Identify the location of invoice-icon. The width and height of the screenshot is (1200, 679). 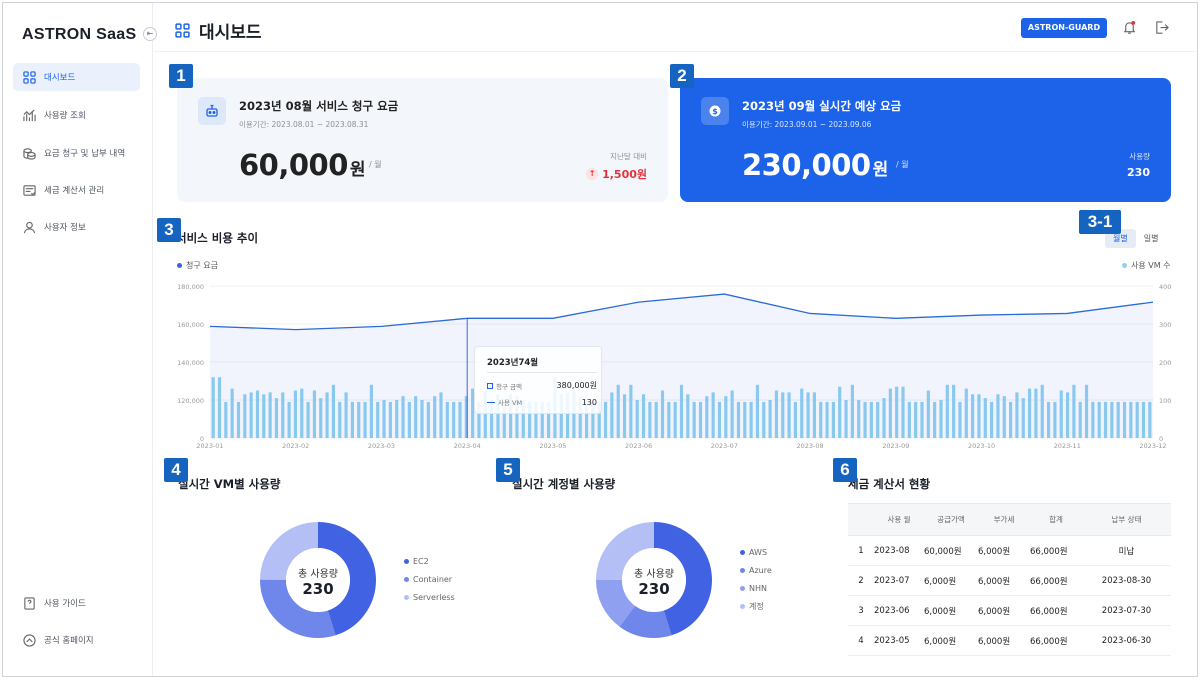
(29, 190).